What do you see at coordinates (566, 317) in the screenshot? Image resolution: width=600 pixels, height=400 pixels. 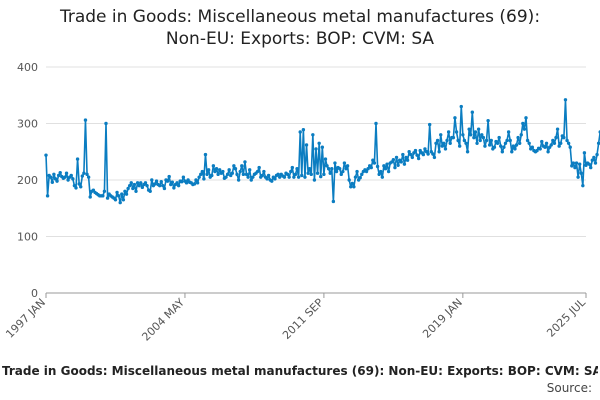 I see `x-tick-label: 2025 JUL` at bounding box center [566, 317].